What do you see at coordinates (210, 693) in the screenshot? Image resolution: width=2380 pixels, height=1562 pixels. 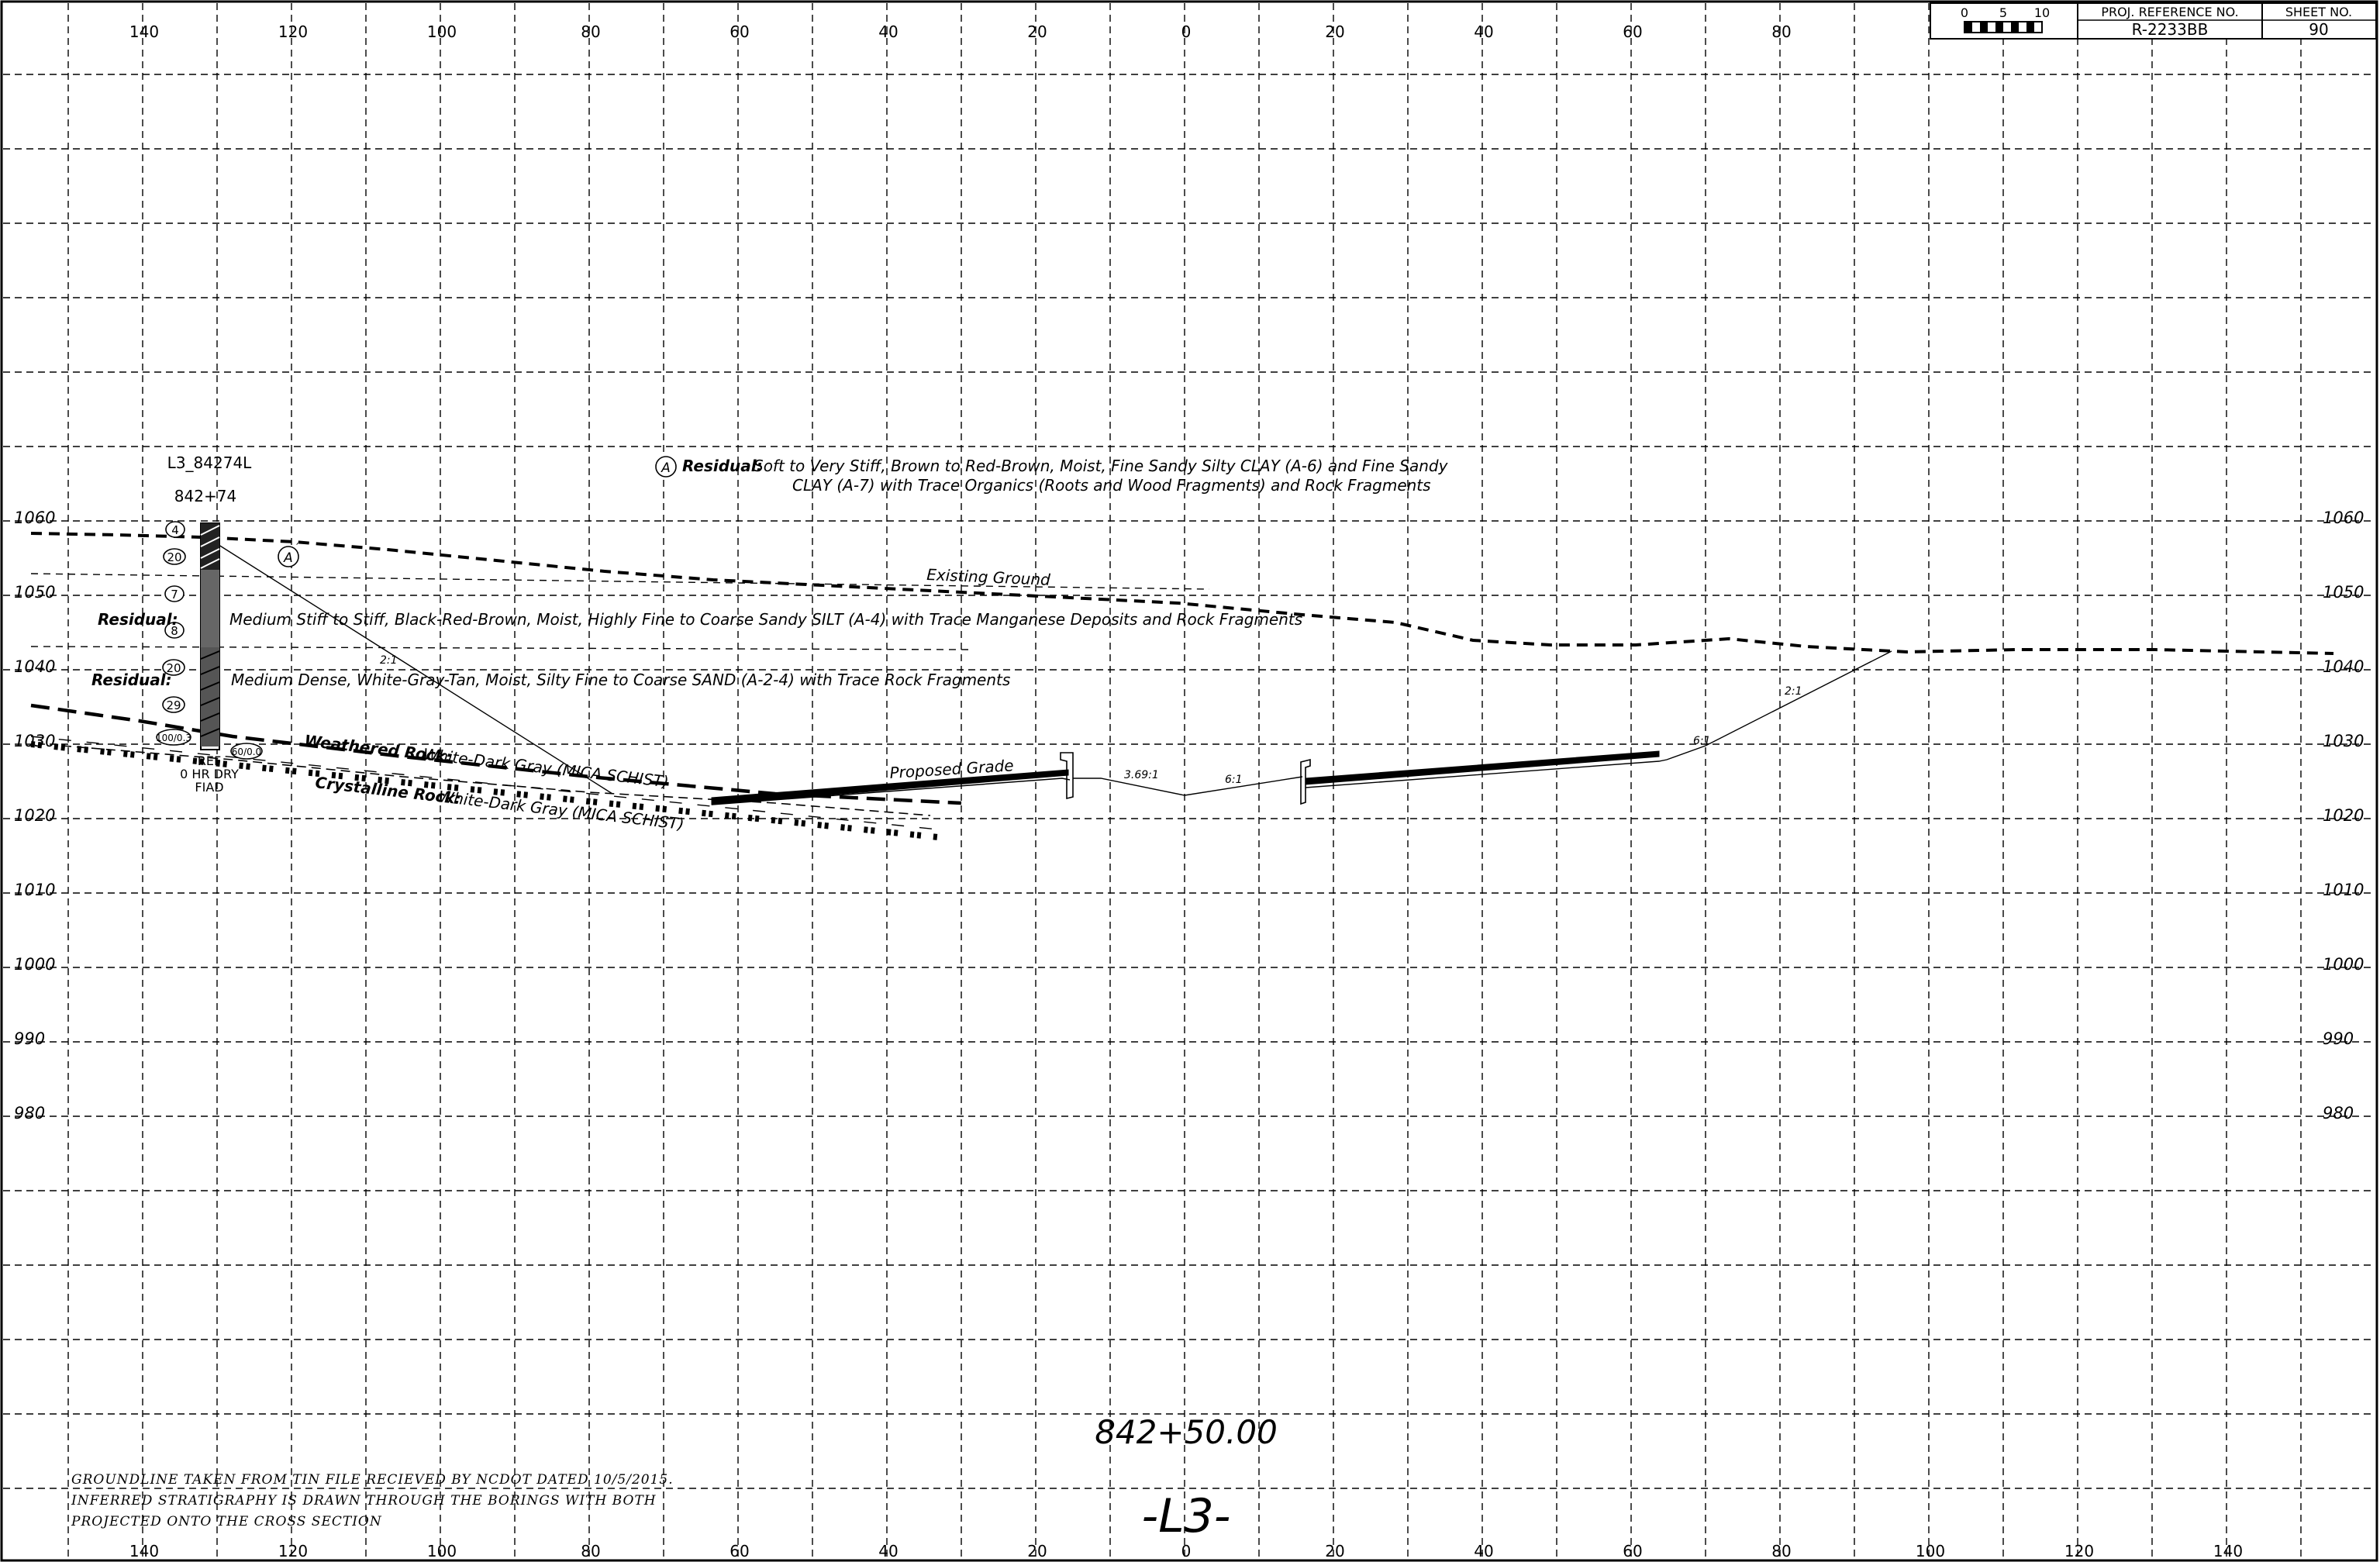 I see `boring-hatch-lower` at bounding box center [210, 693].